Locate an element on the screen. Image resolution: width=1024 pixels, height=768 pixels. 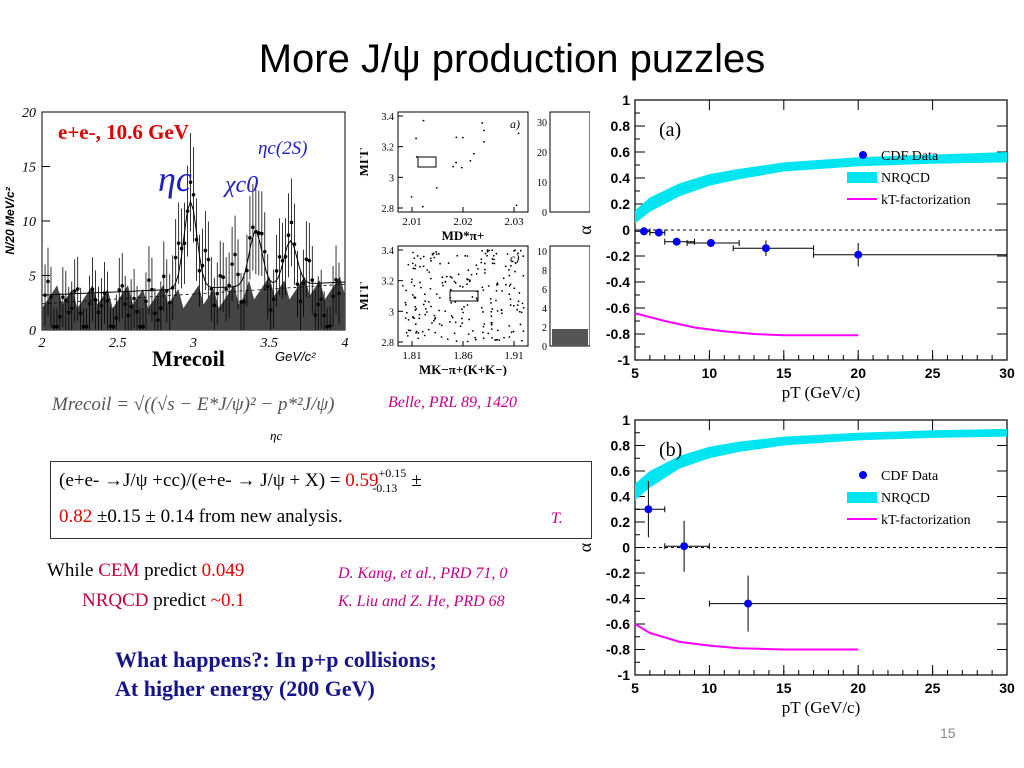
ratio-err-down: -0.13 is located at coordinates (385, 488).